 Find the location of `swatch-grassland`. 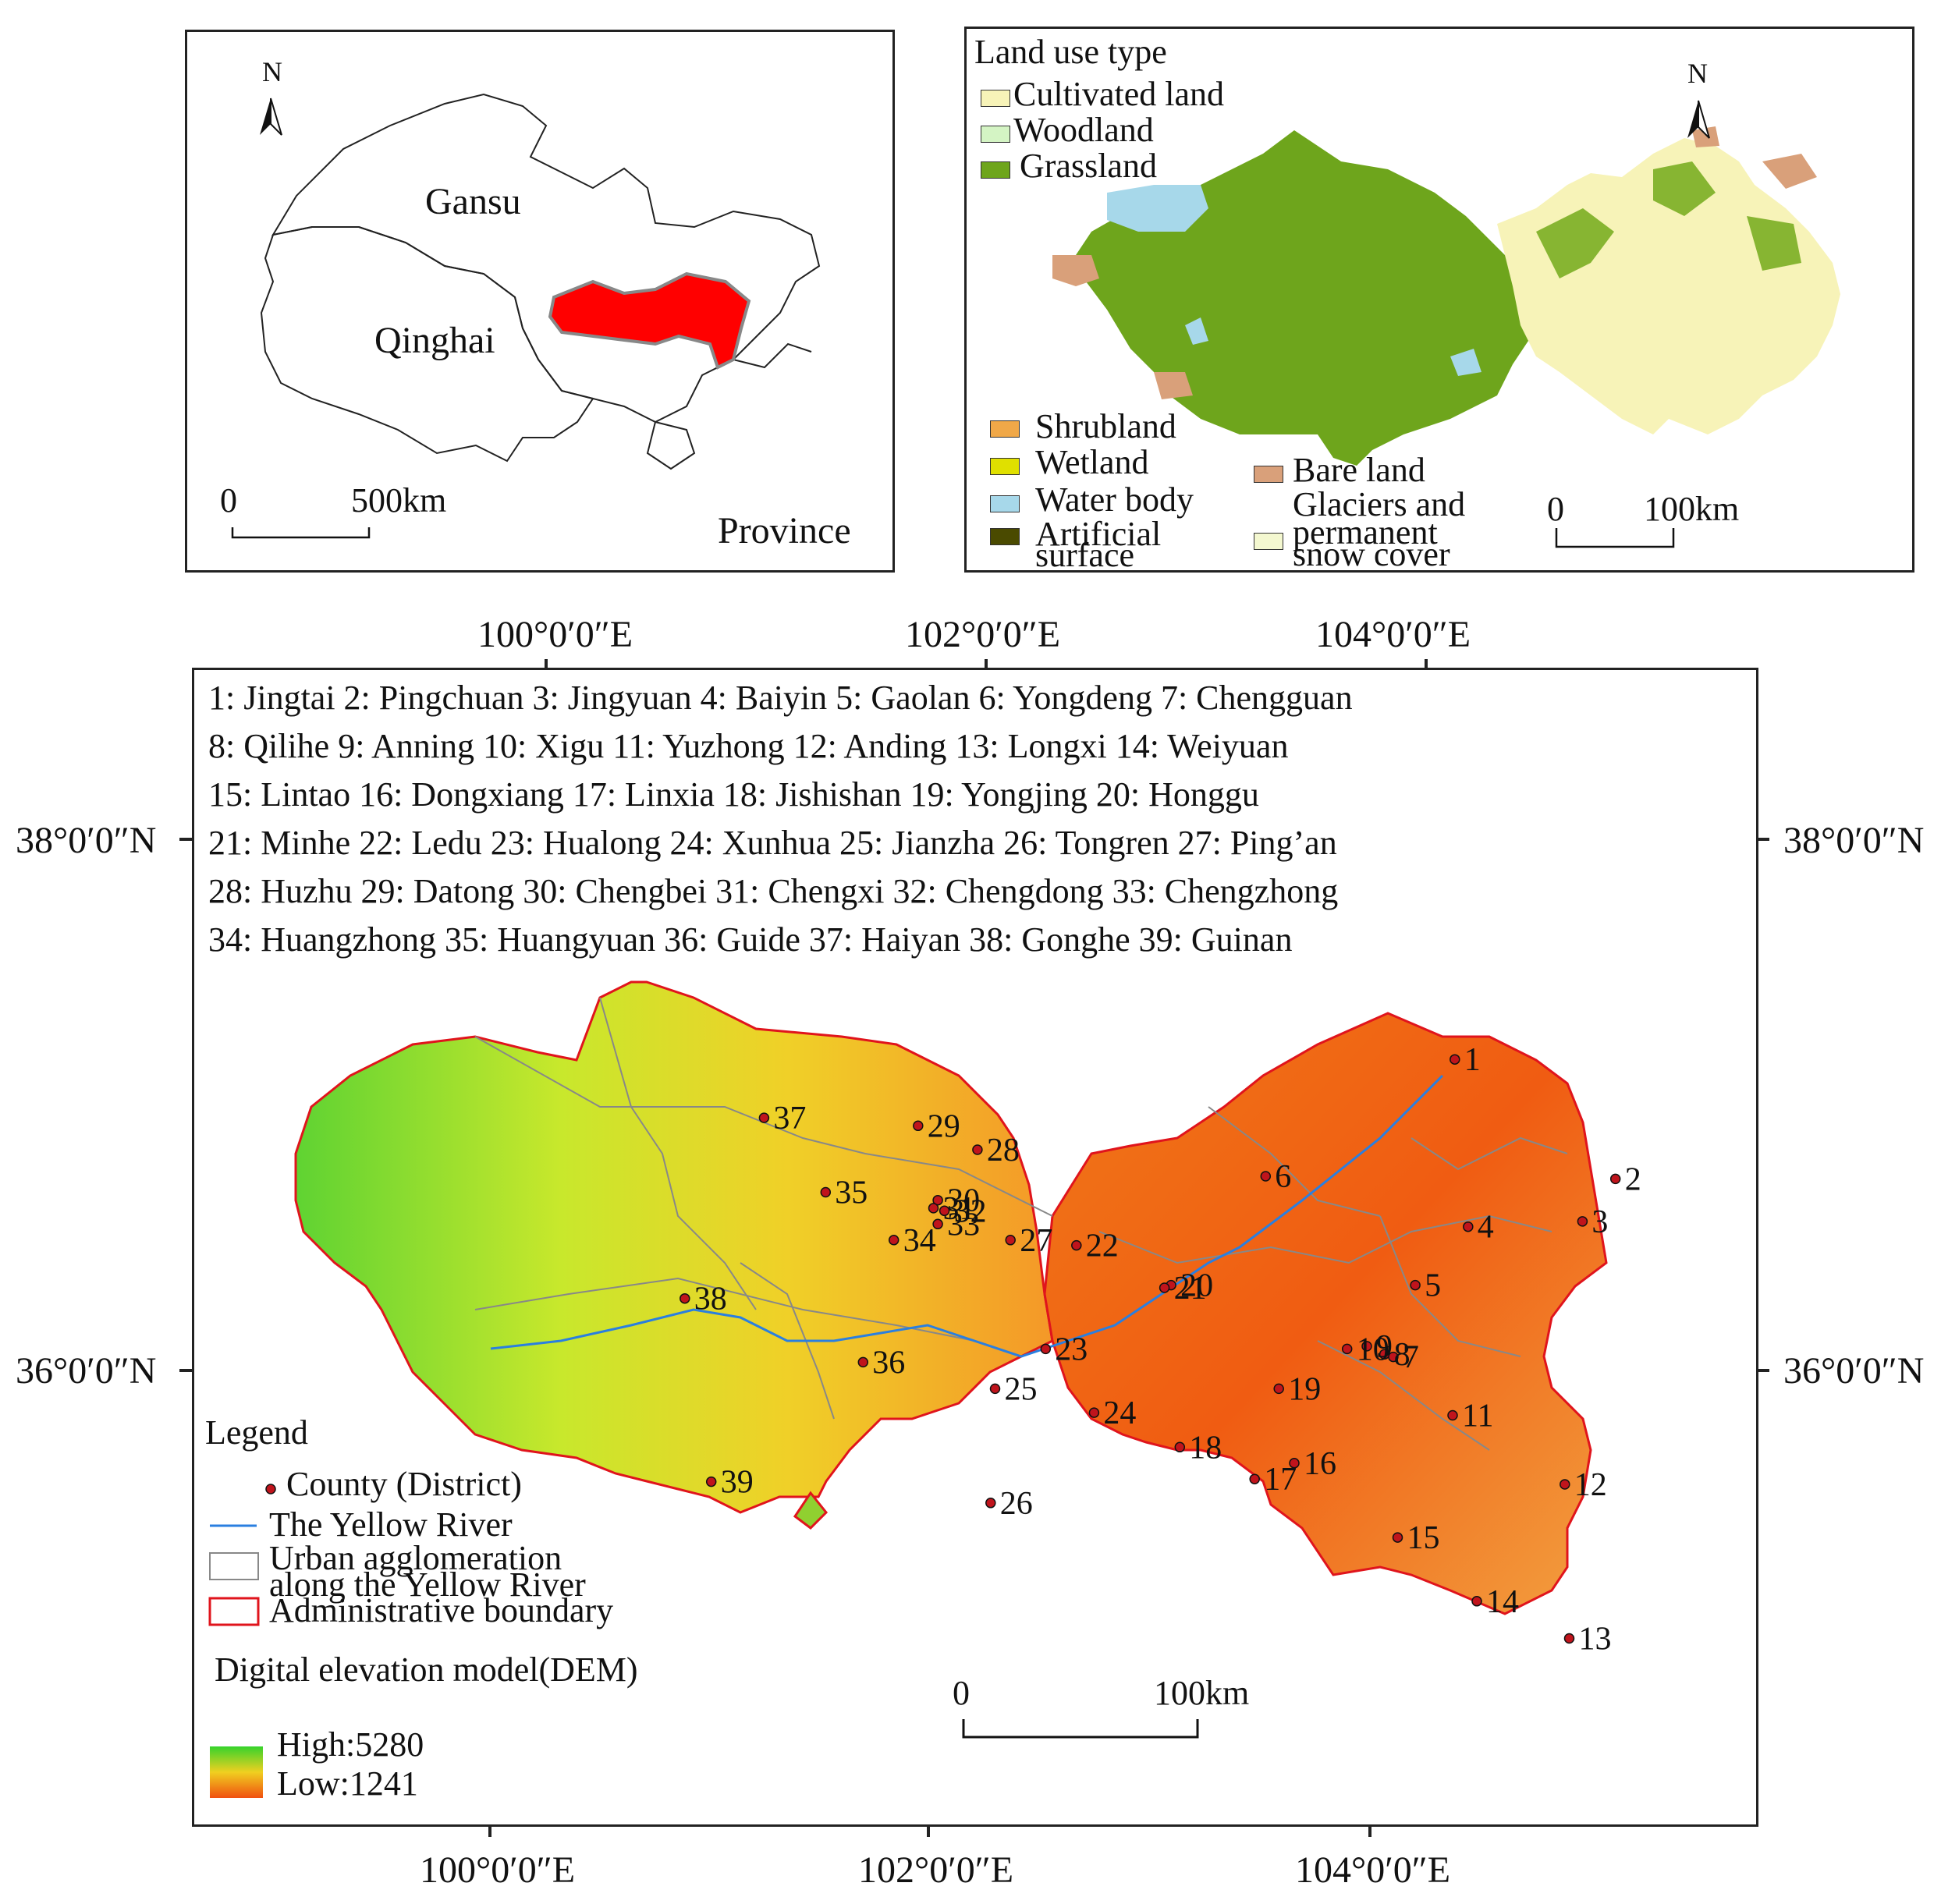

swatch-grassland is located at coordinates (995, 170).